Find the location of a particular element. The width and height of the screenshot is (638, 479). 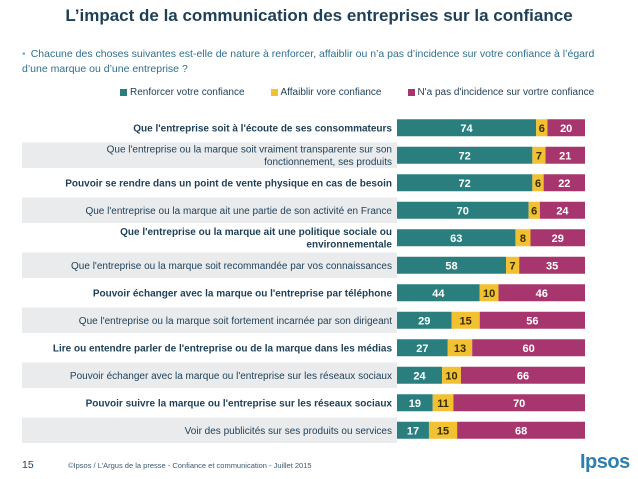

data-label-incidence: 35 is located at coordinates (552, 266).